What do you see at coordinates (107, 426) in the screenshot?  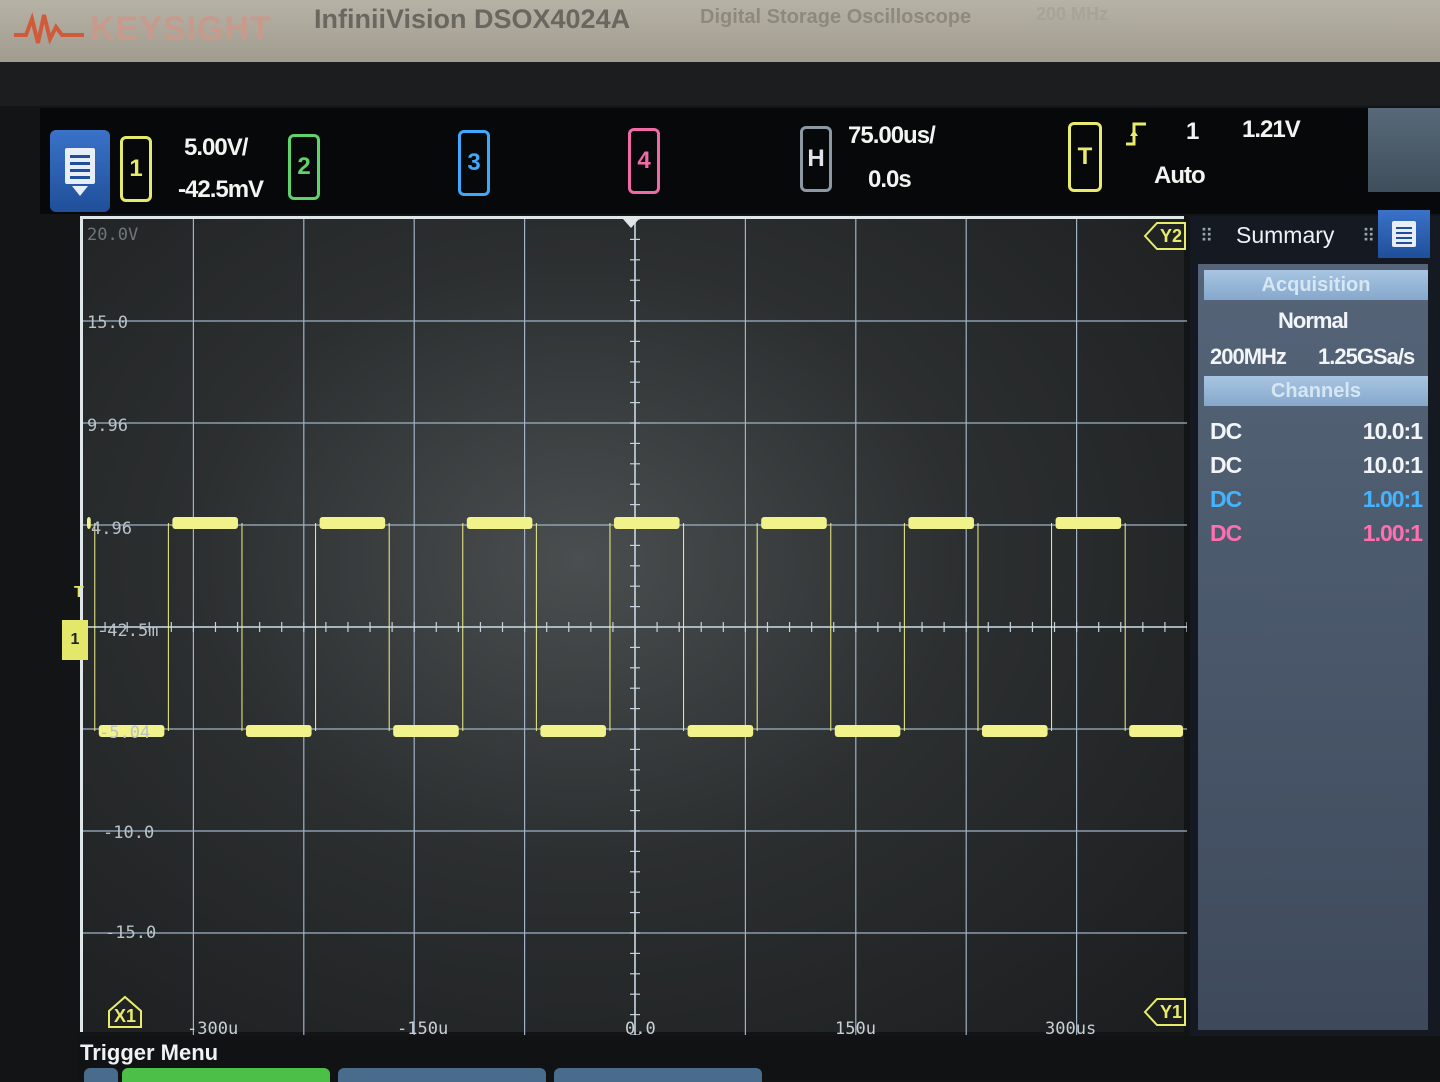 I see `volt-label: 9.96` at bounding box center [107, 426].